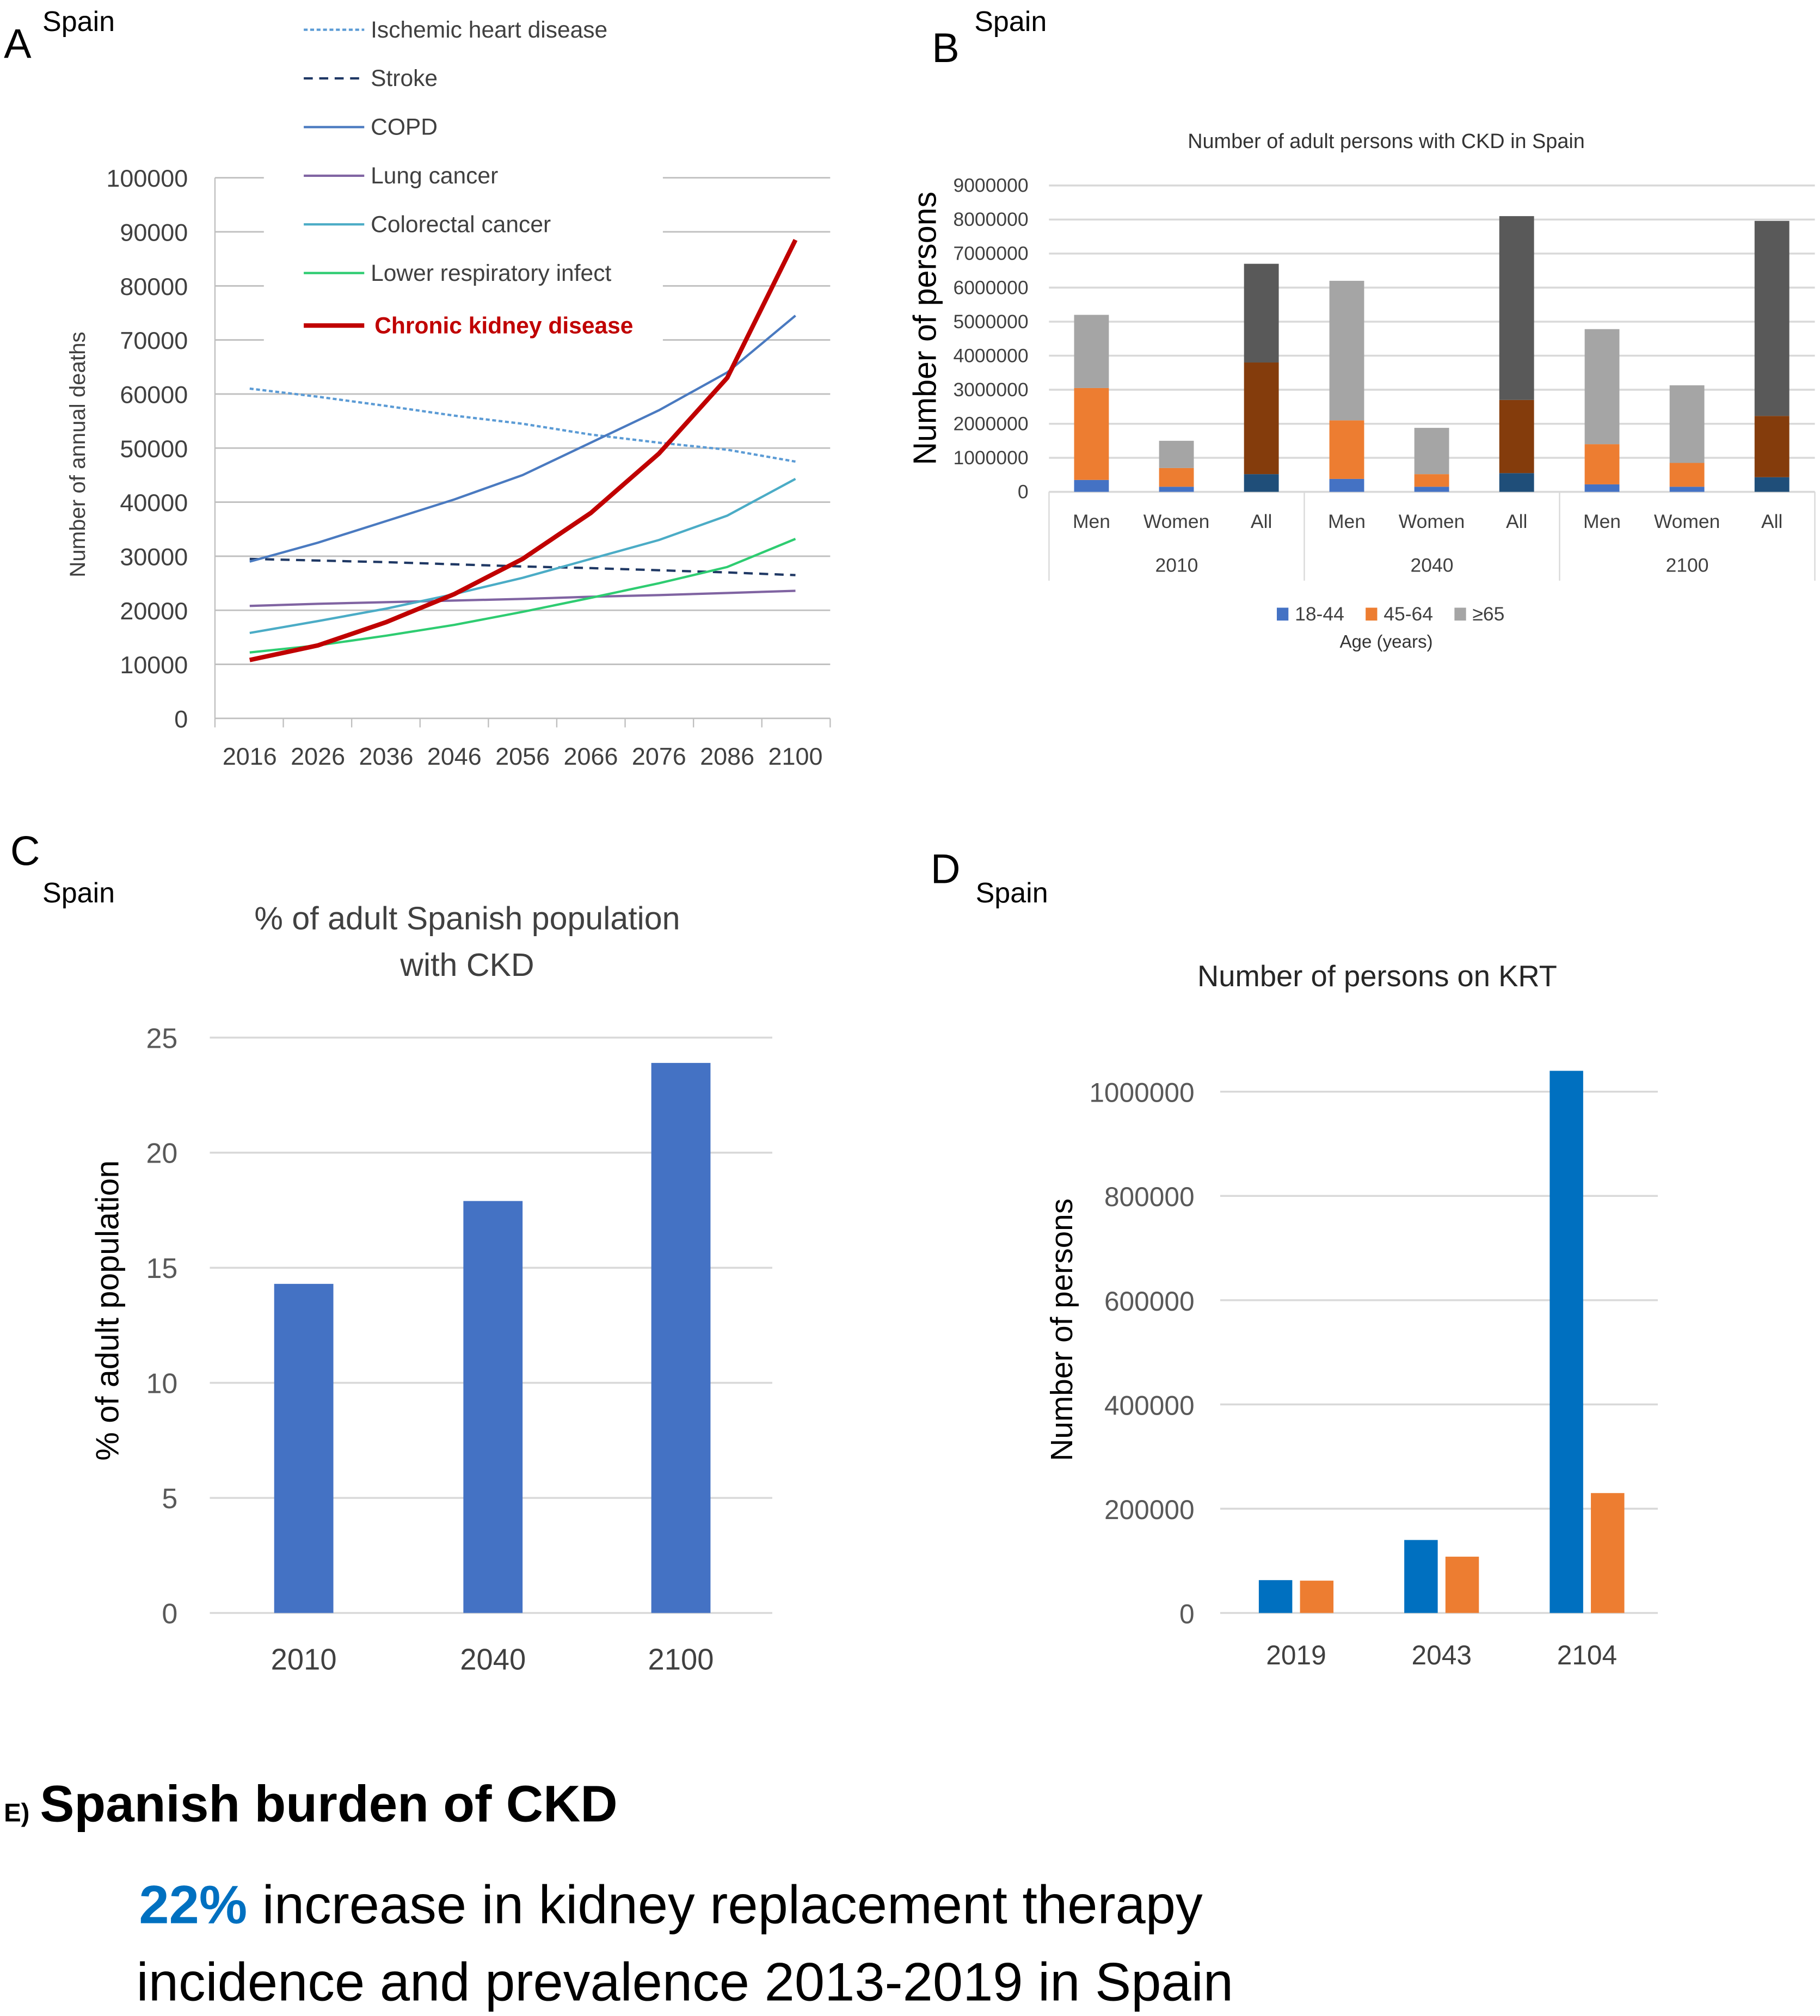  I want to click on y-axis-label: % of adult population, so click(107, 1310).